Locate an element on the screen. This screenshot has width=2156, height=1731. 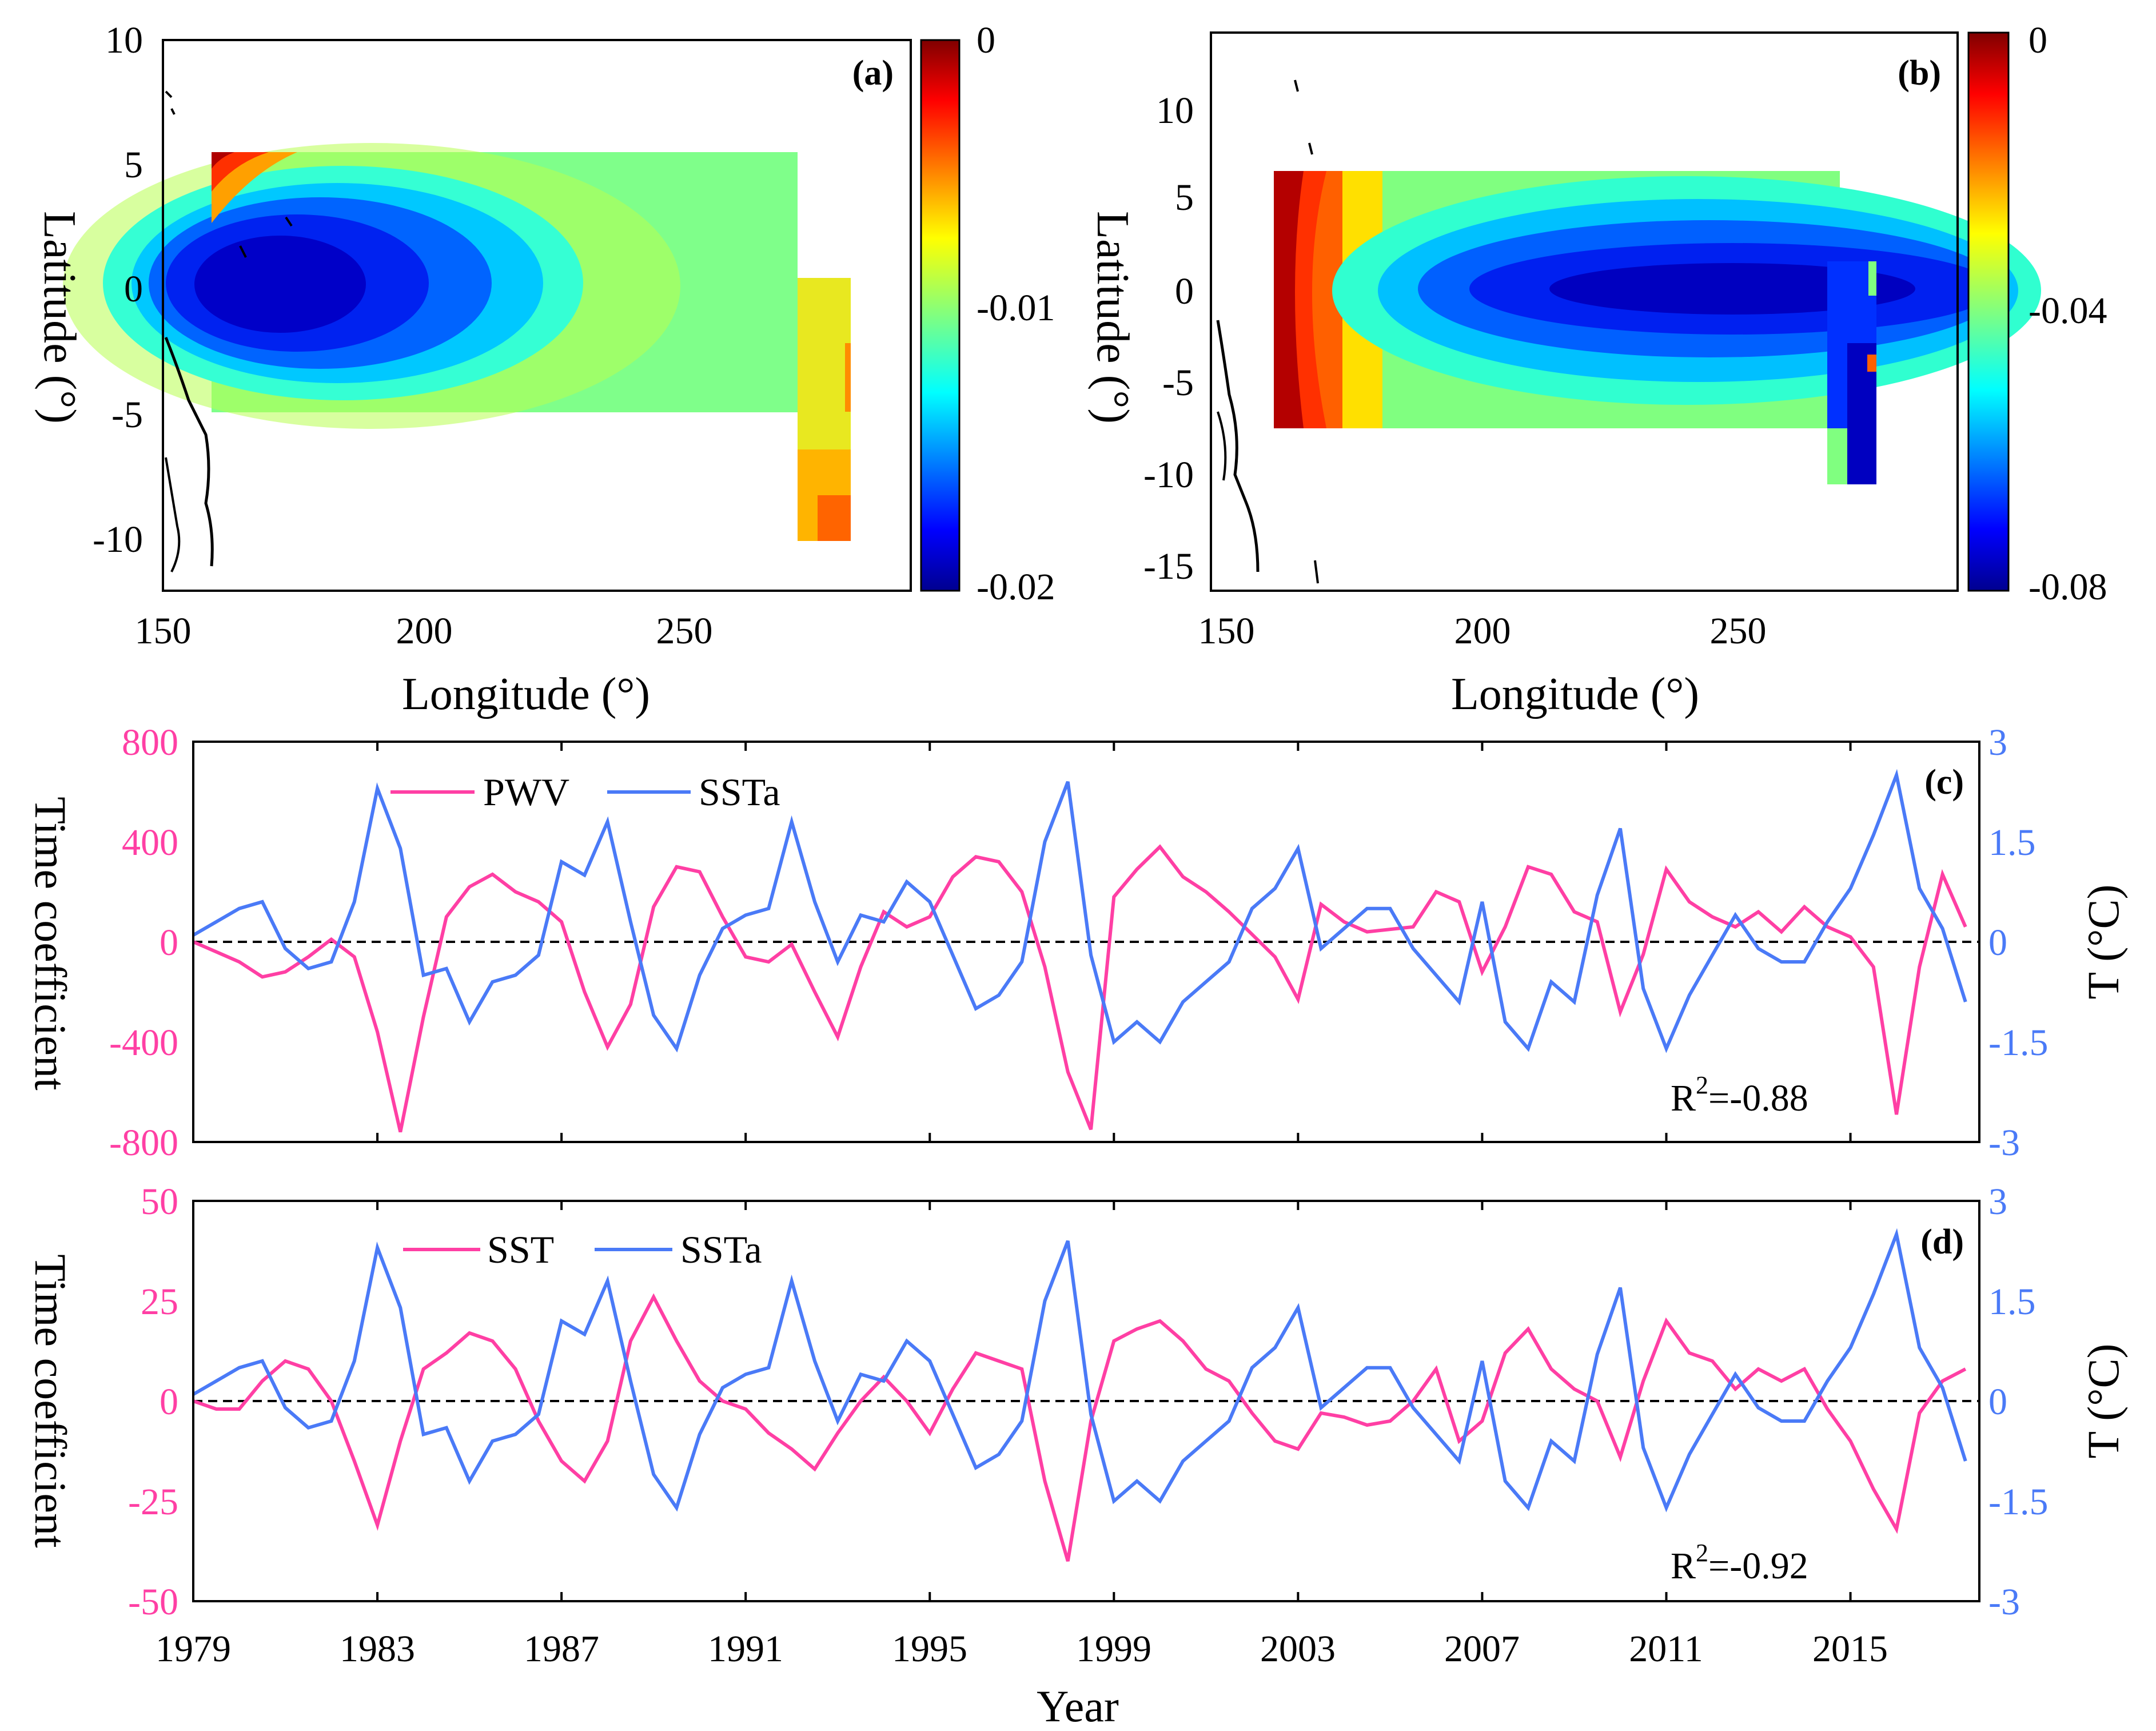
panel-d-y2tick: -1.5 is located at coordinates (2018, 1502).